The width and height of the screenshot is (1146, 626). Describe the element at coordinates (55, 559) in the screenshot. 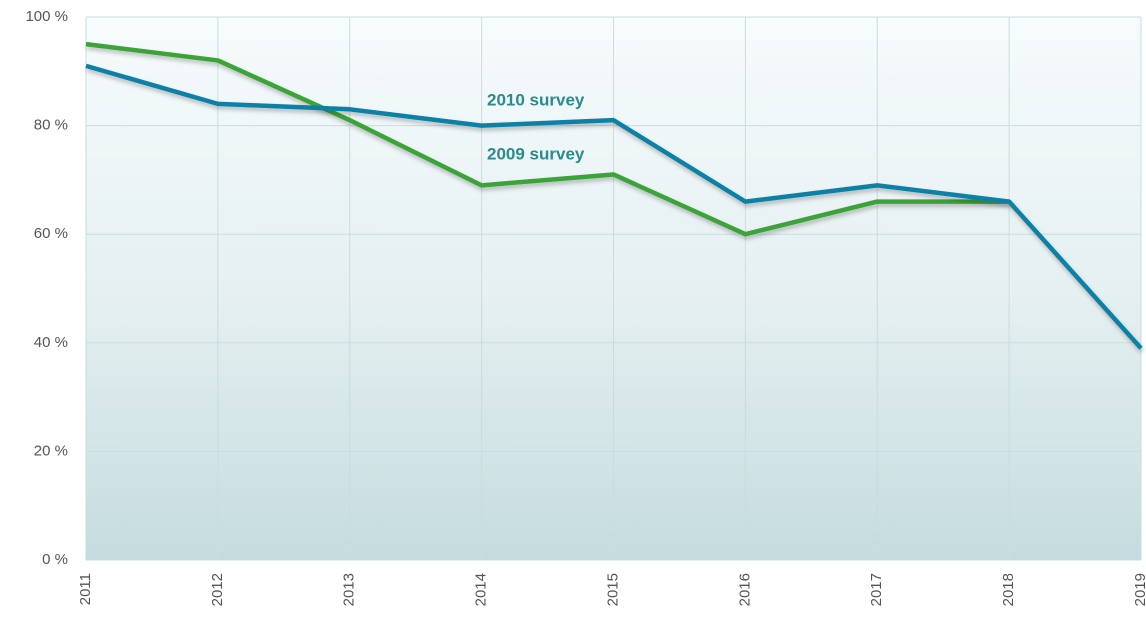

I see `y-tick-label: 0 %` at that location.